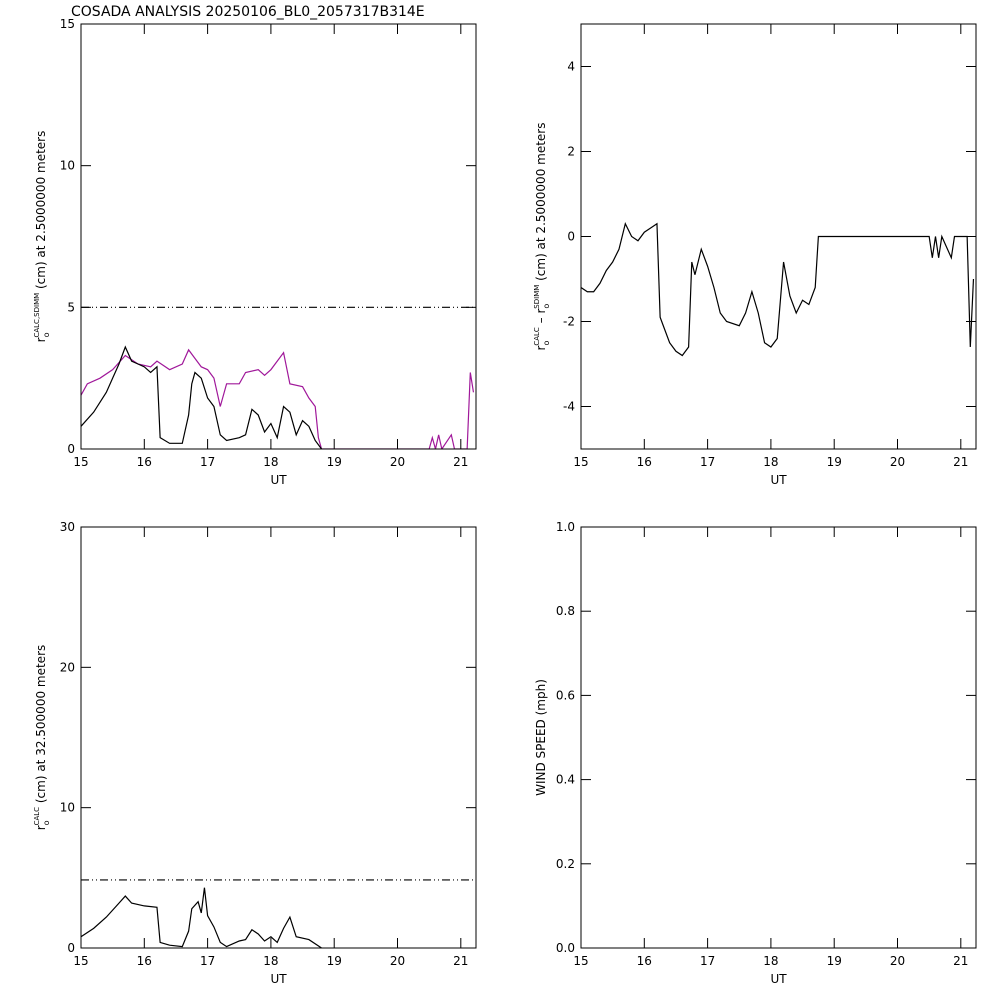  I want to click on y-axis-label-part: SDIMM, so click(537, 297).